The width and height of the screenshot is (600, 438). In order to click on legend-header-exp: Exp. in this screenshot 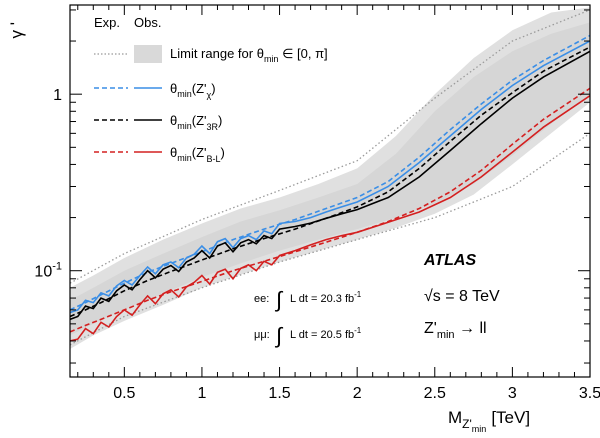, I will do `click(107, 22)`.